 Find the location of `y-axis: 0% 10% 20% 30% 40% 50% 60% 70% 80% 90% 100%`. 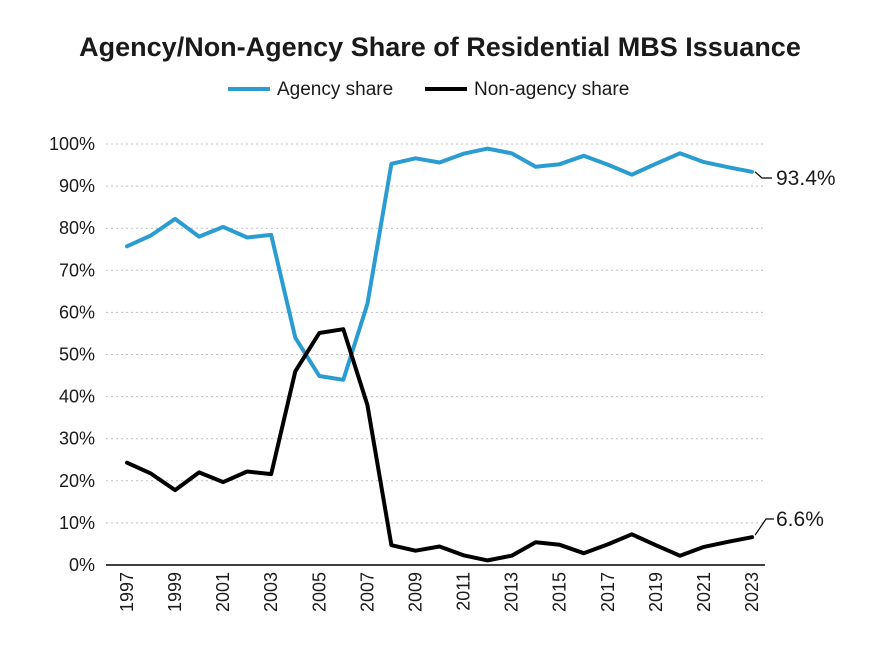

y-axis: 0% 10% 20% 30% 40% 50% 60% 70% 80% 90% 100% is located at coordinates (72, 354).